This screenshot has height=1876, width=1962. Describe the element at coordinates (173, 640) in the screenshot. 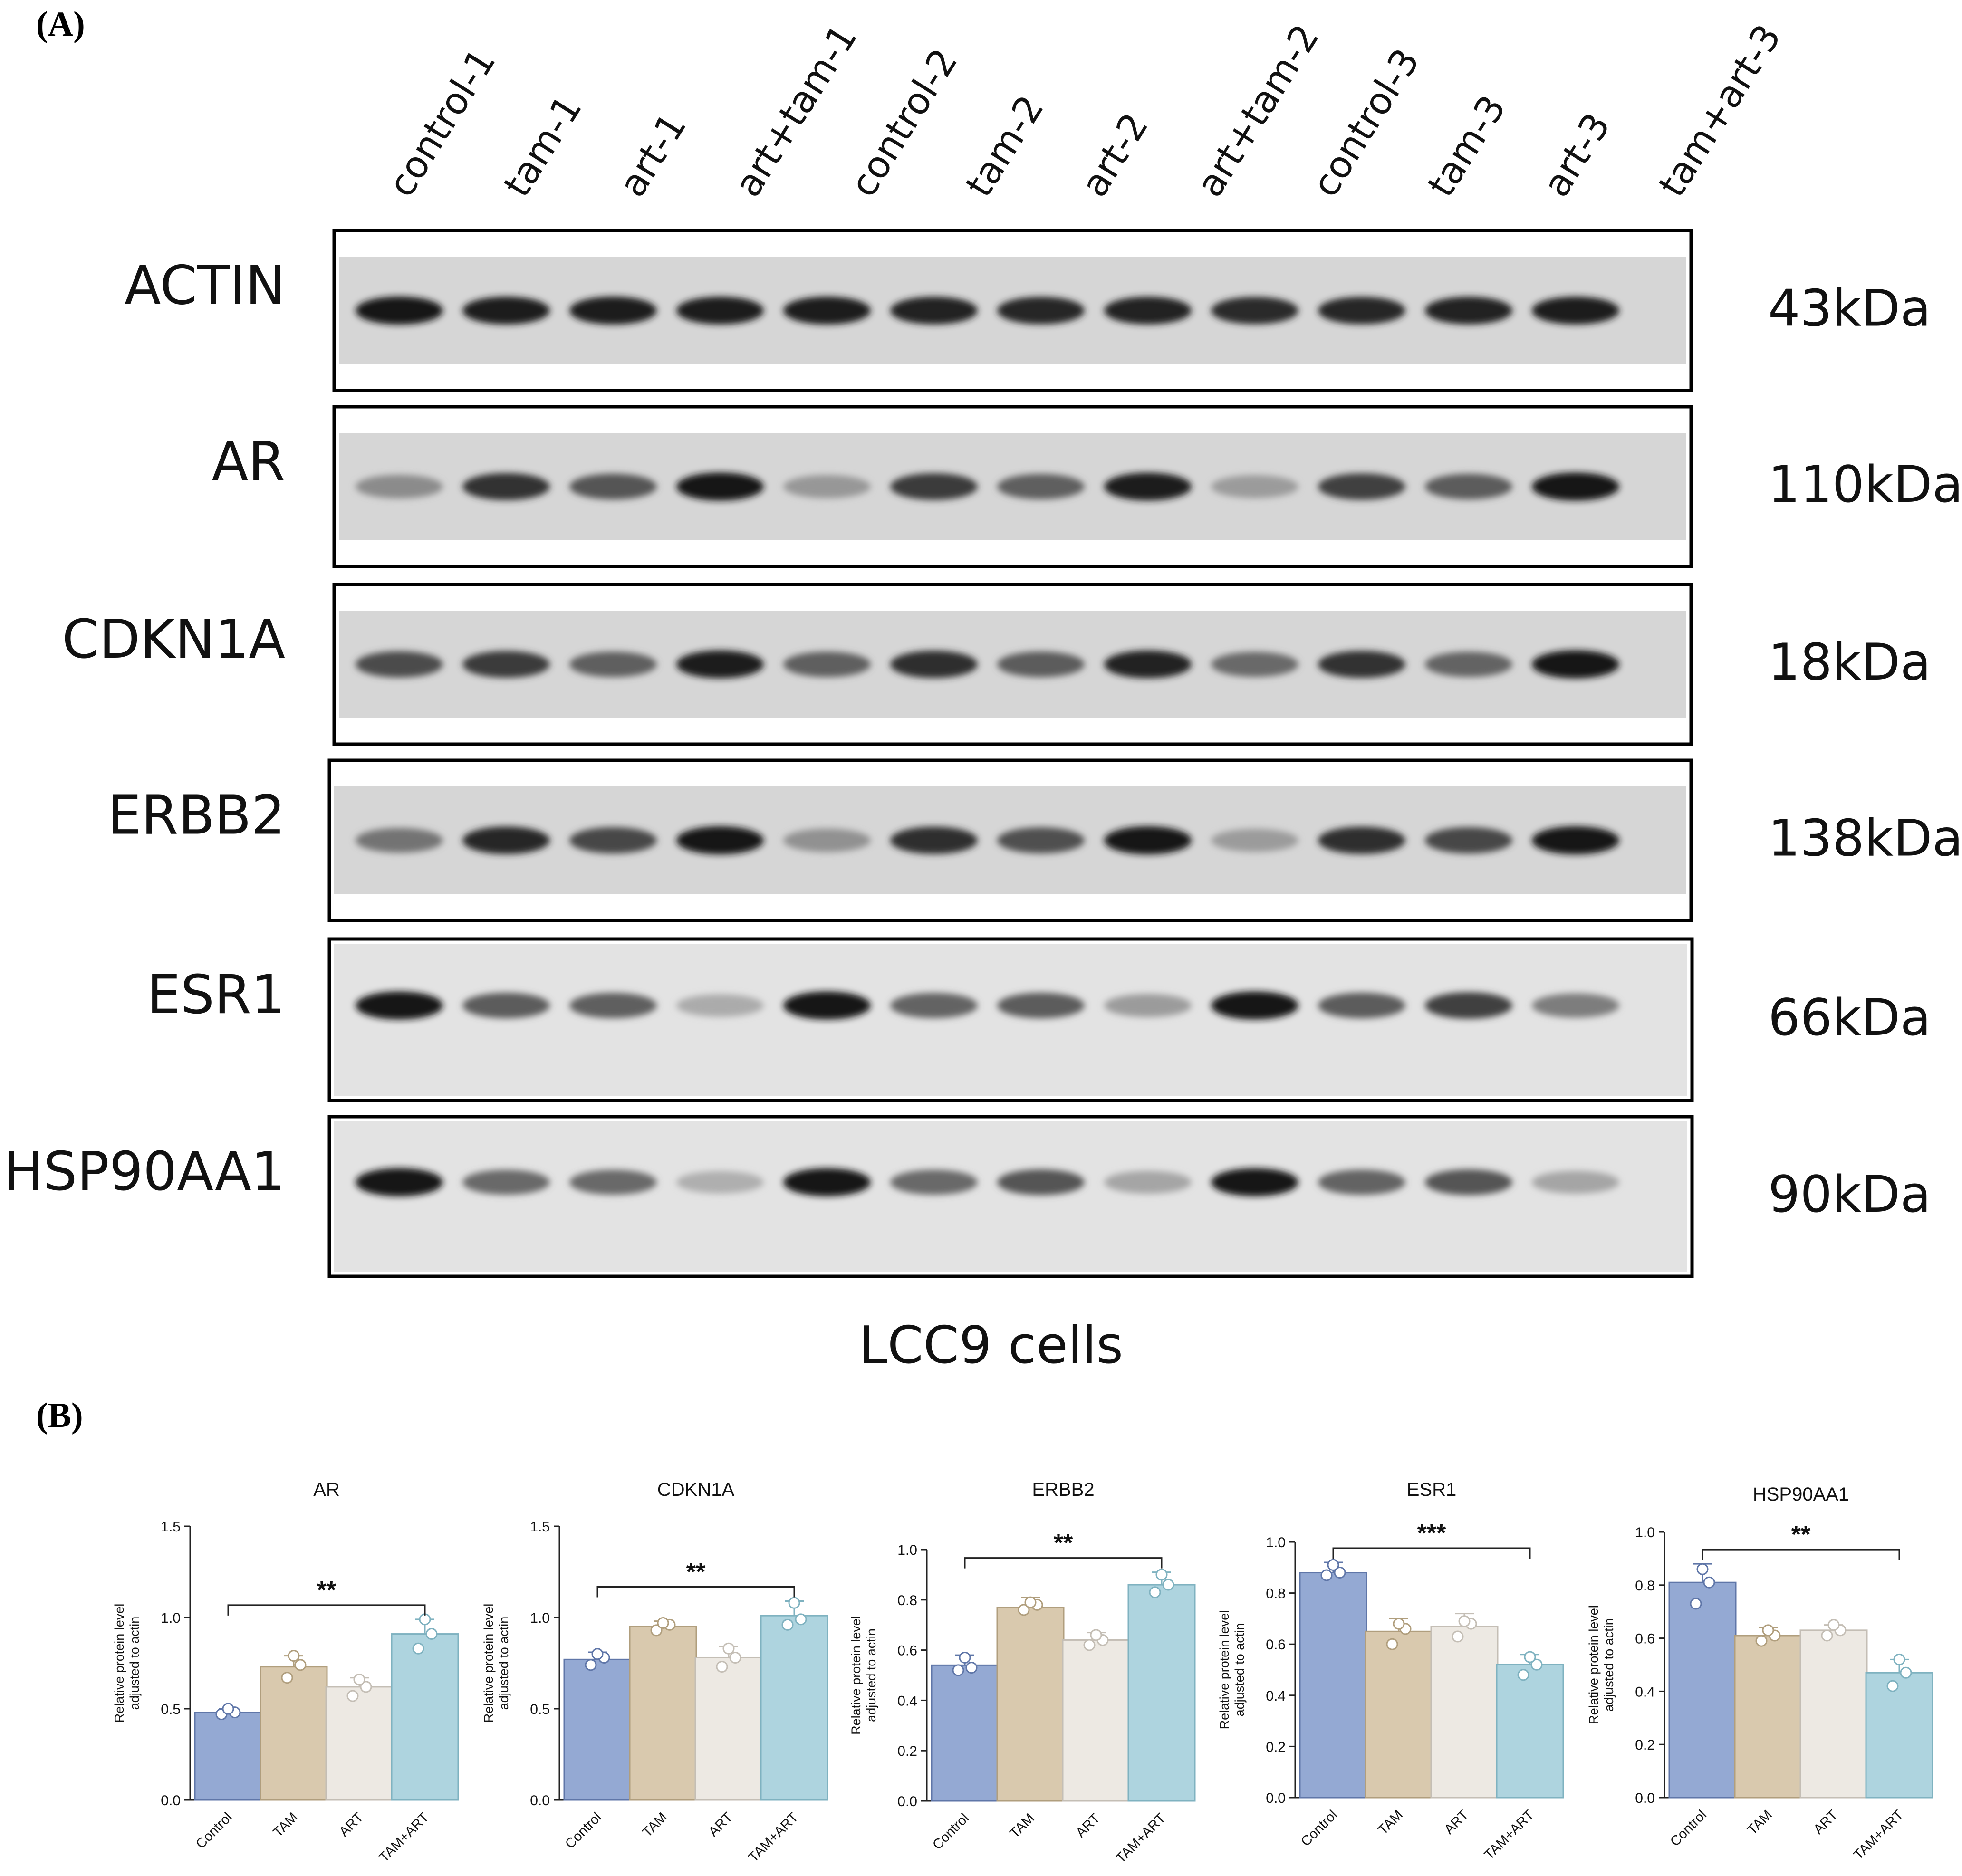

I see `protein-label: CDKN1A` at that location.